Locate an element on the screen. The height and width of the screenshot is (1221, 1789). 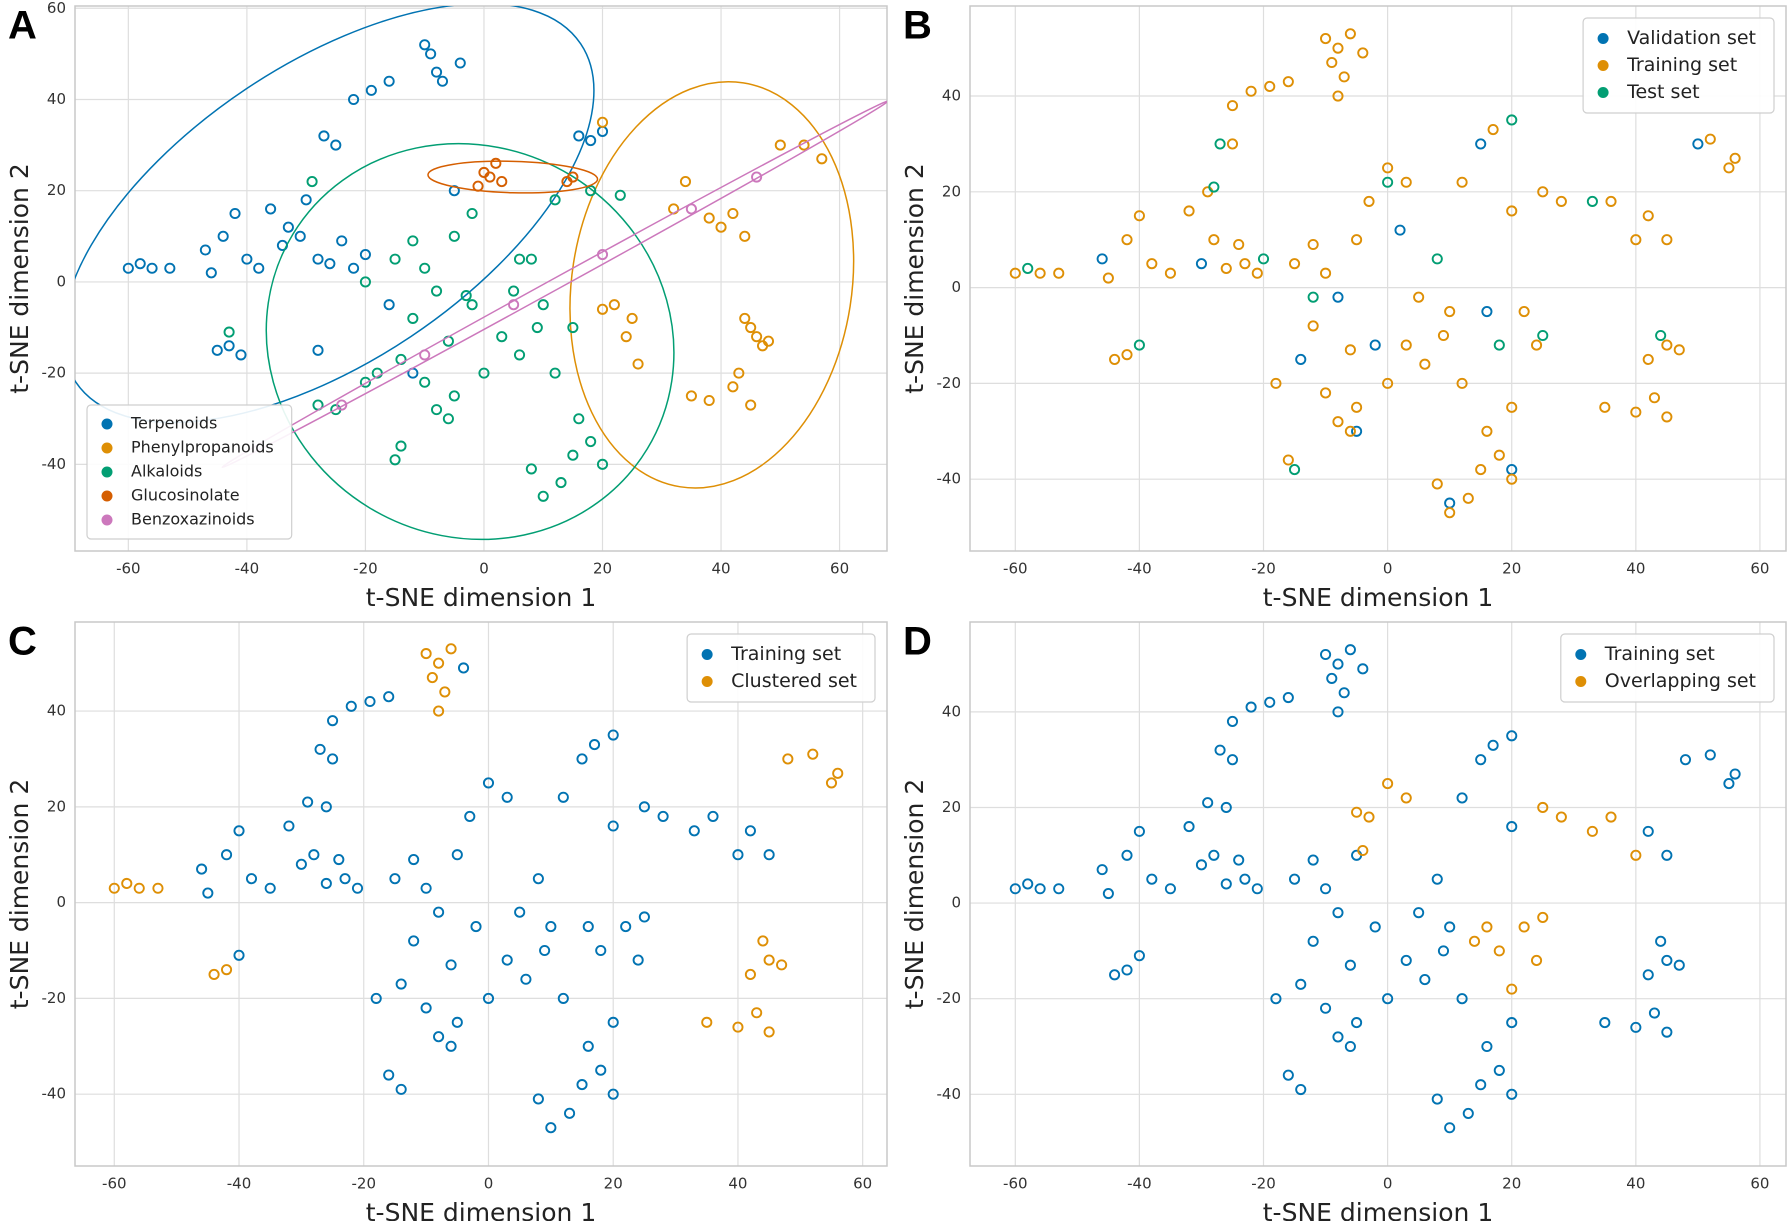
x-tick-label: -40 is located at coordinates (247, 569).